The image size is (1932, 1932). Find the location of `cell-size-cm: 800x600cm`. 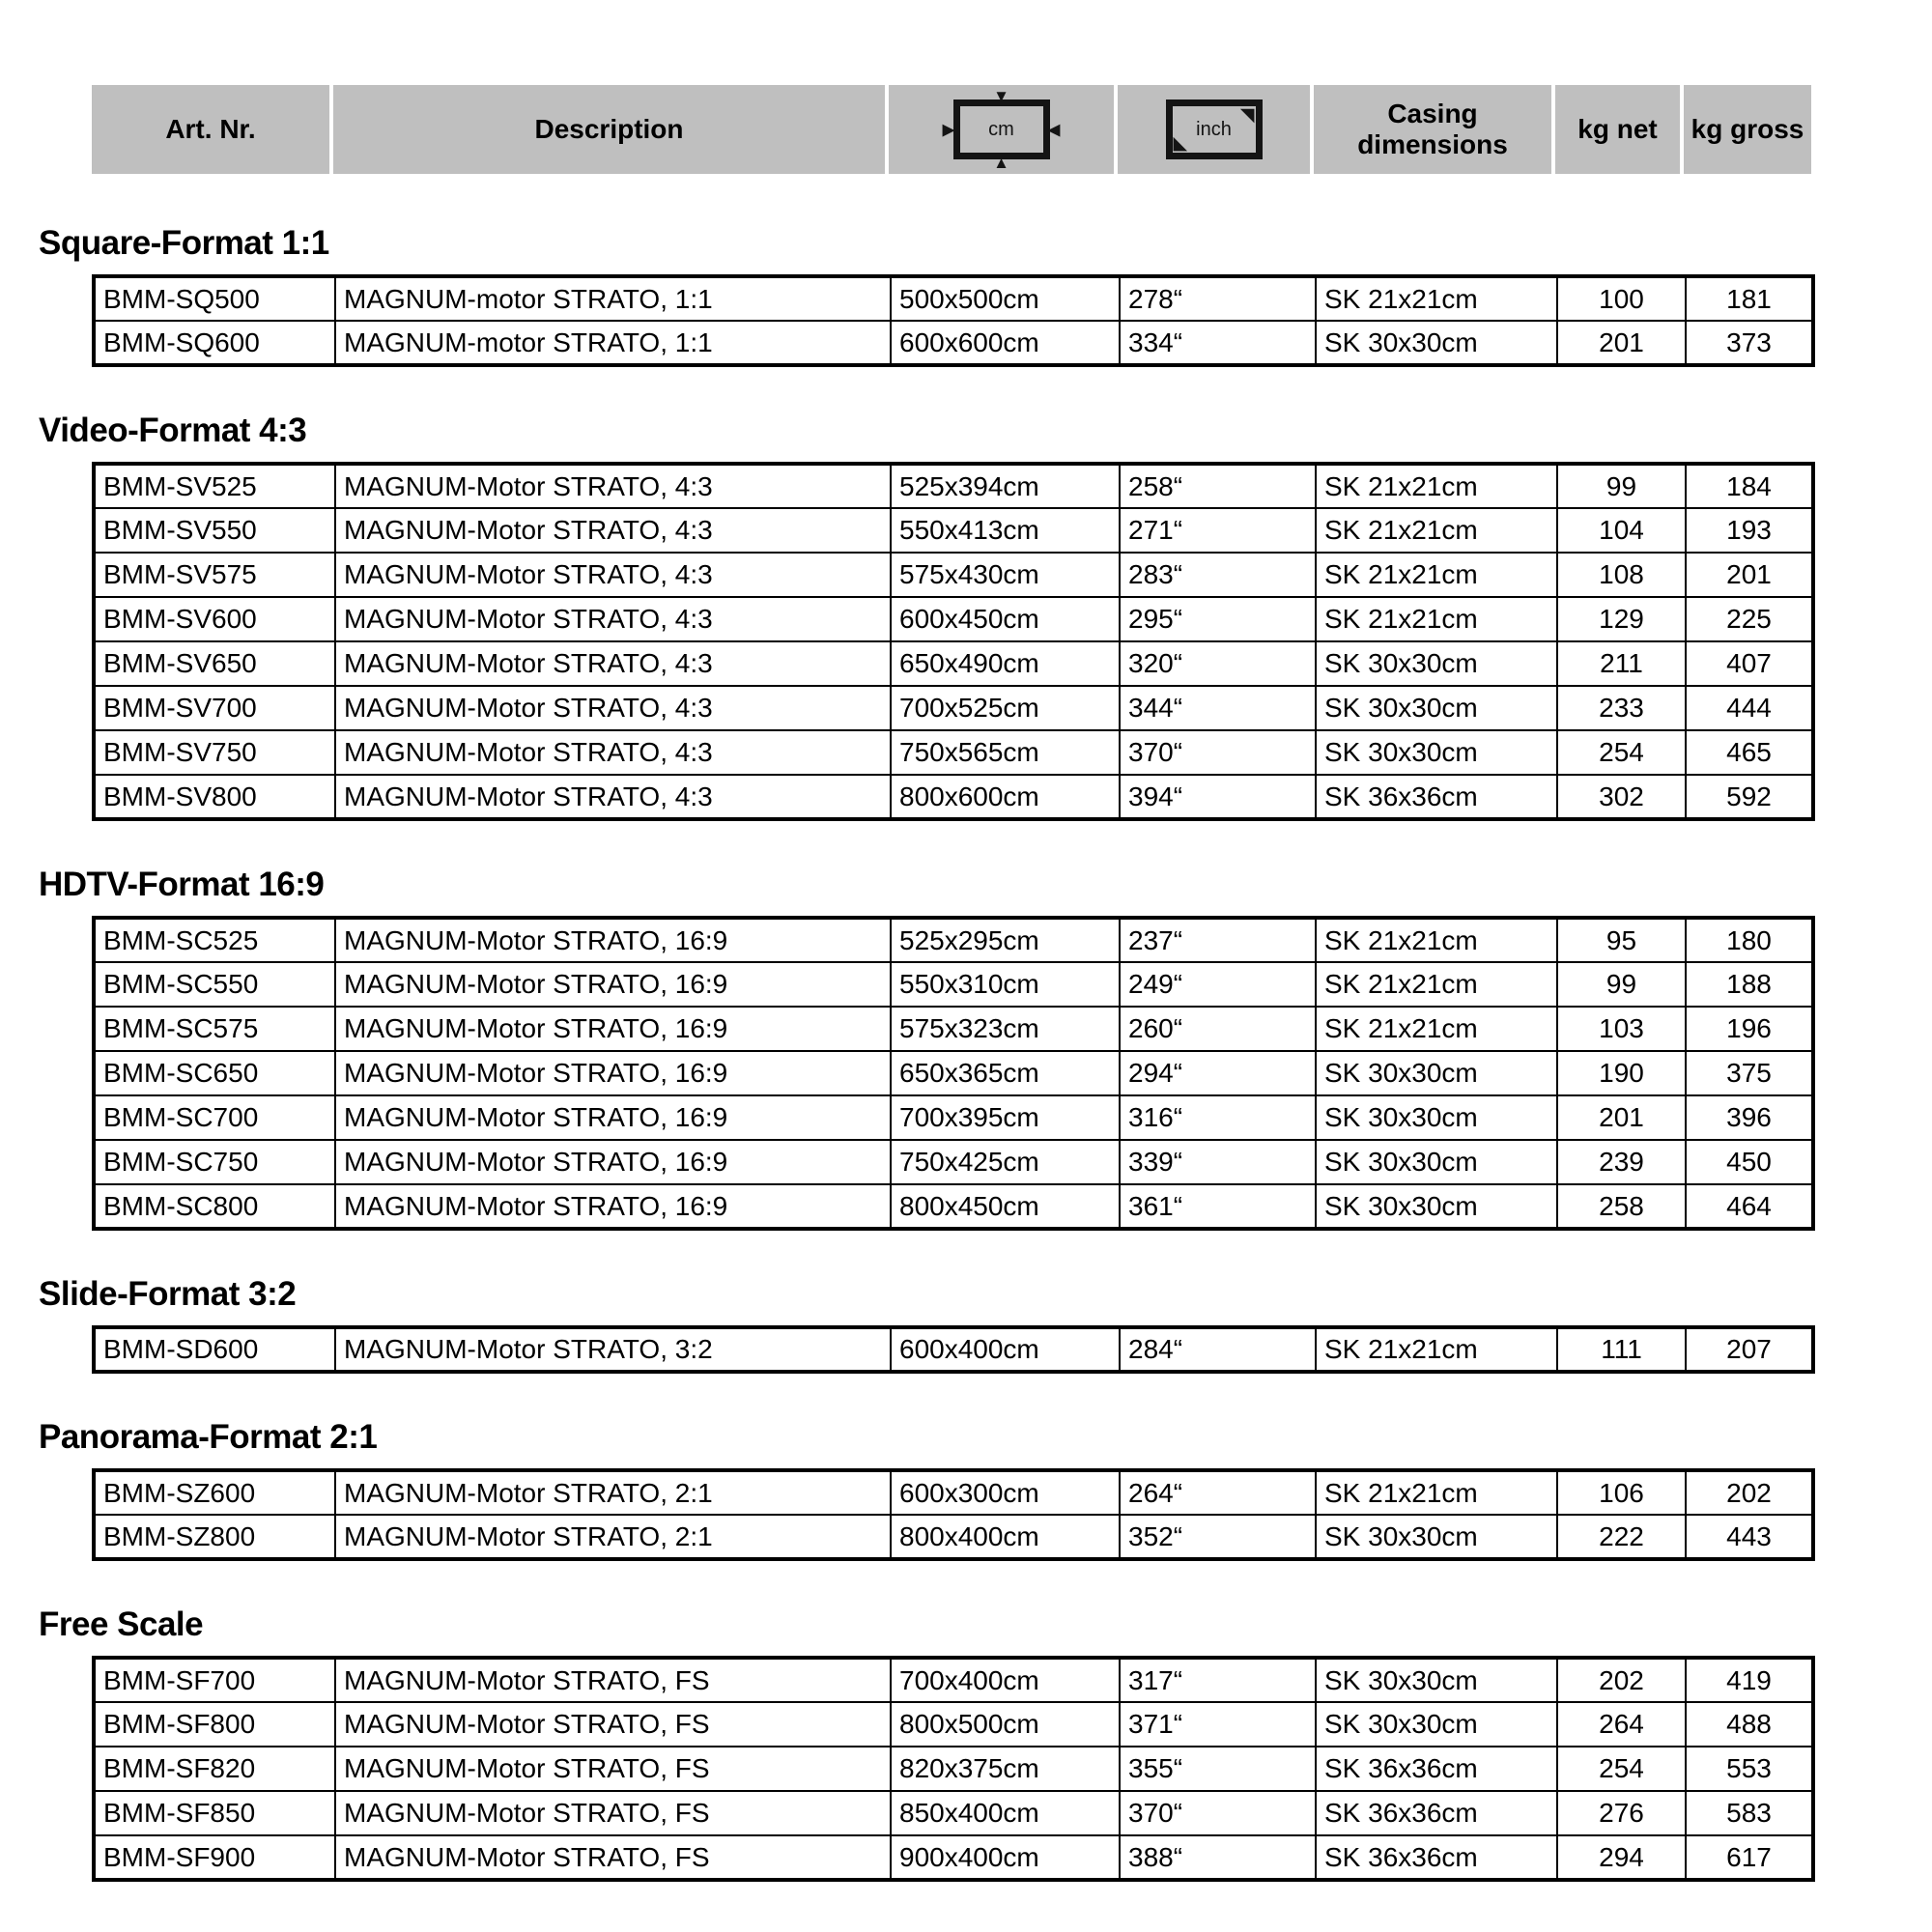

cell-size-cm: 800x600cm is located at coordinates (1005, 797).